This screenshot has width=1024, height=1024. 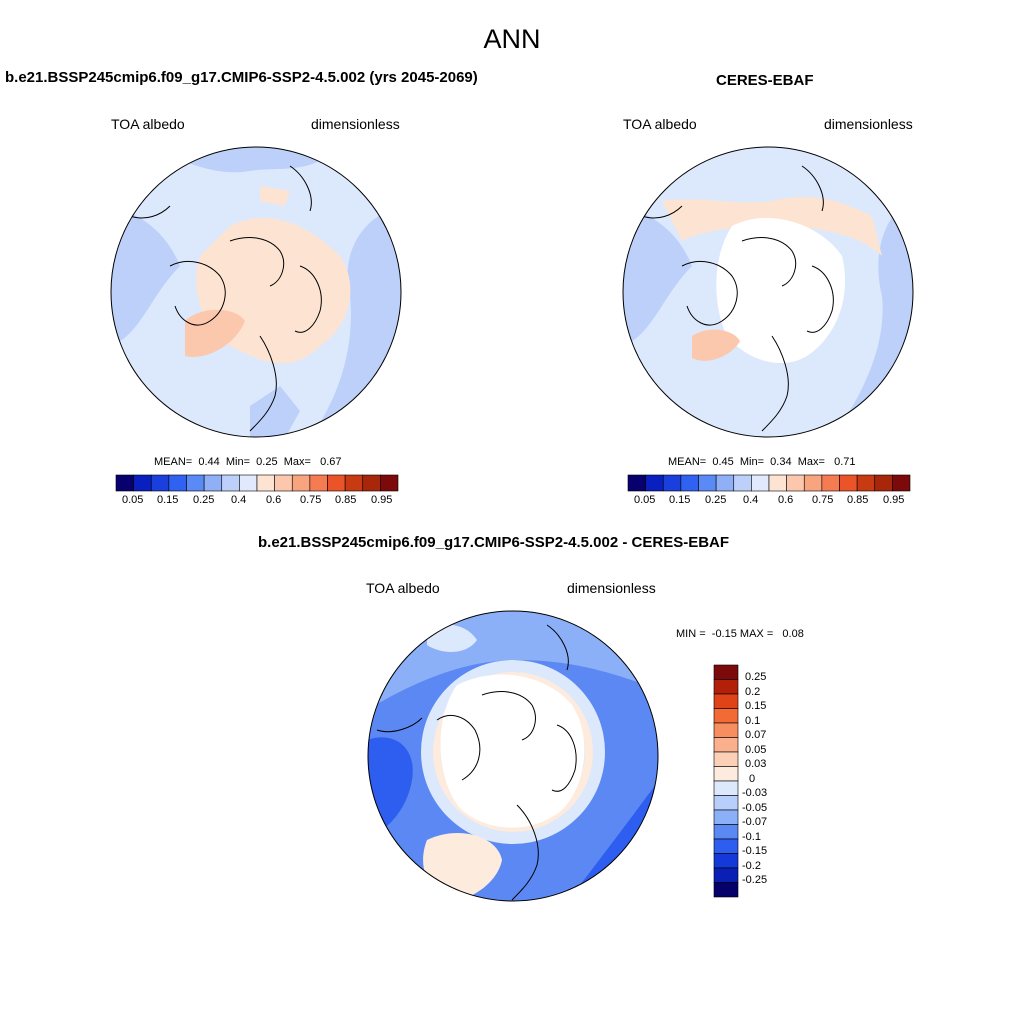 What do you see at coordinates (756, 735) in the screenshot?
I see `colorbar-tick-label: 0.07` at bounding box center [756, 735].